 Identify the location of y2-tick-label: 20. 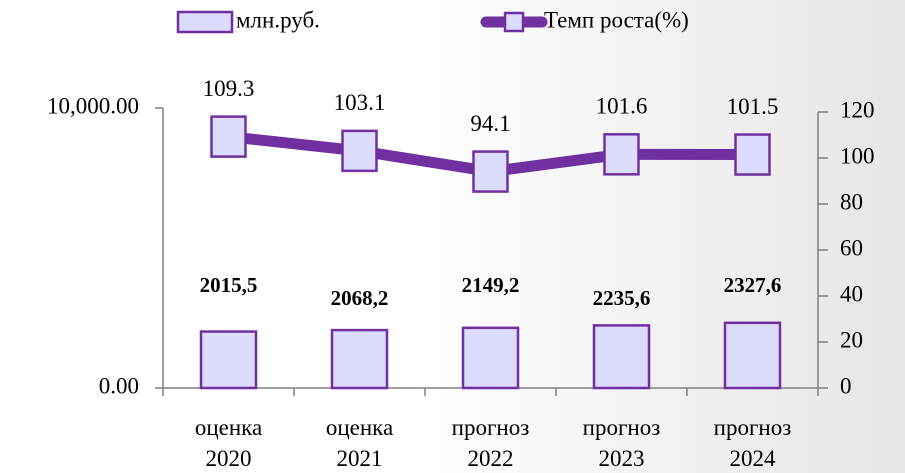
(851, 339).